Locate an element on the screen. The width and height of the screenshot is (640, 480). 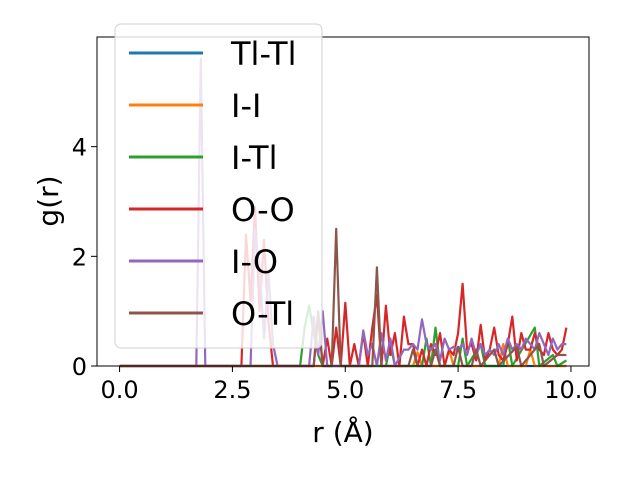
legend-label-tl-tl: Tl-Tl is located at coordinates (263, 54).